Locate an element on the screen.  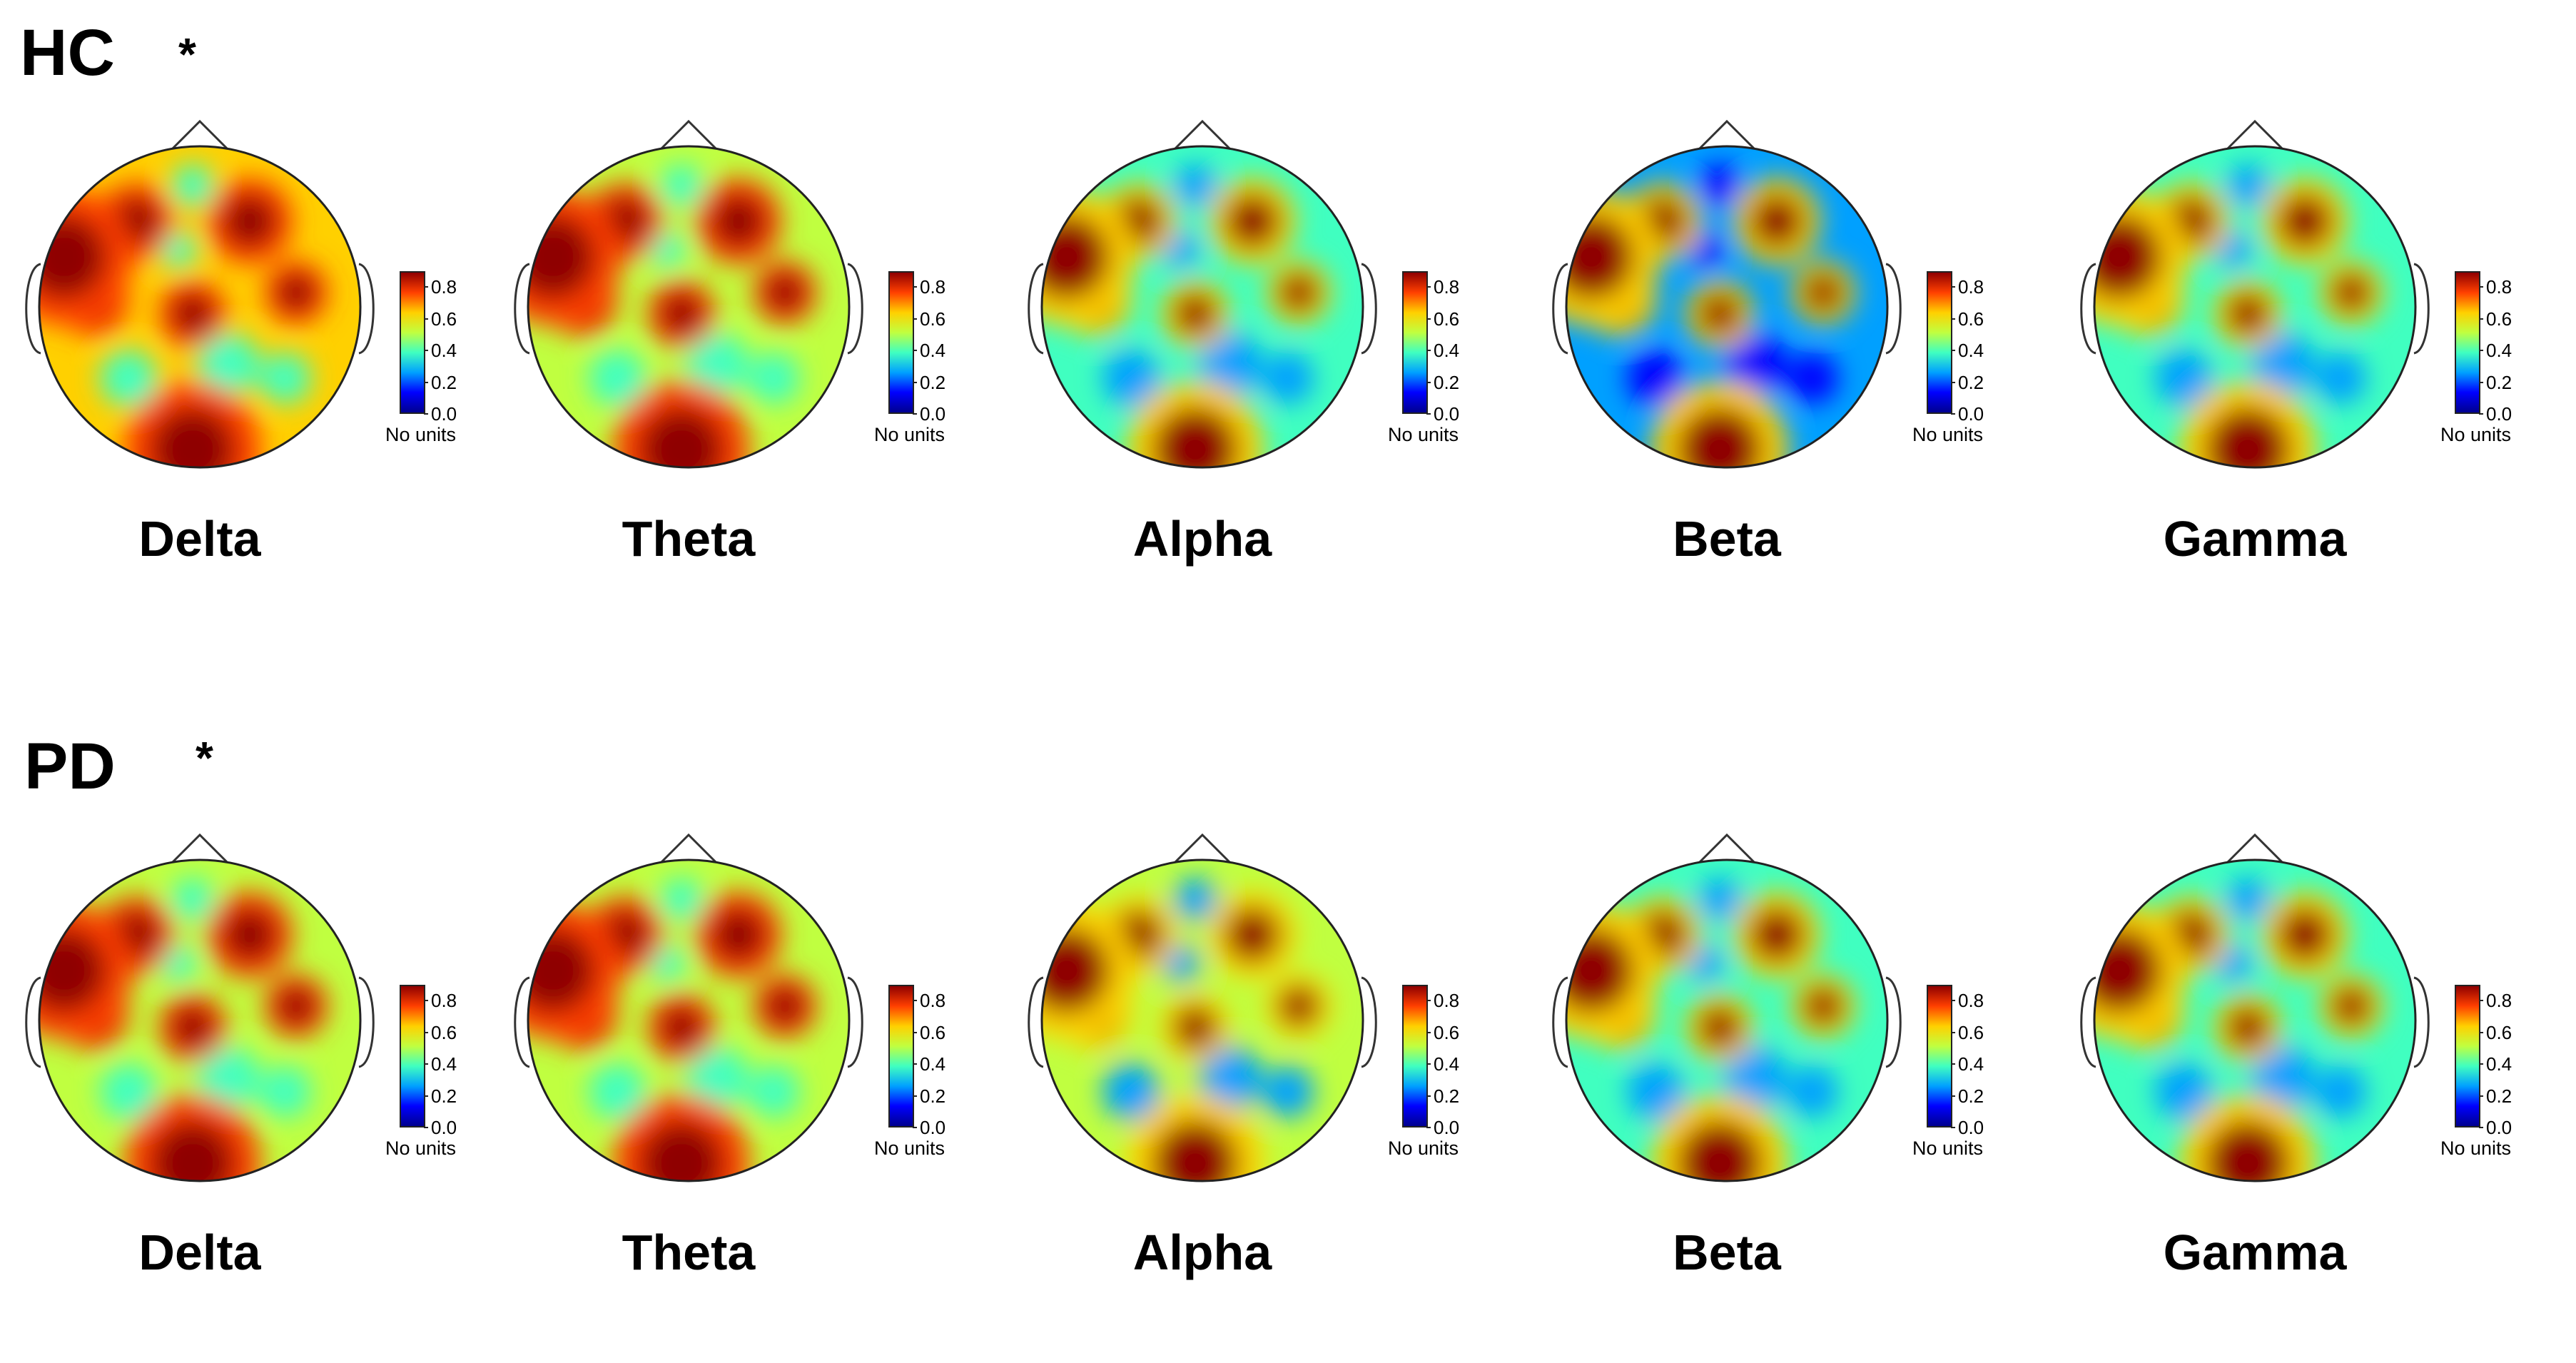
topomap-panel-hc-theta: Theta 0.8 0.6 0.4 0.2 0.0 No units is located at coordinates (753, 363).